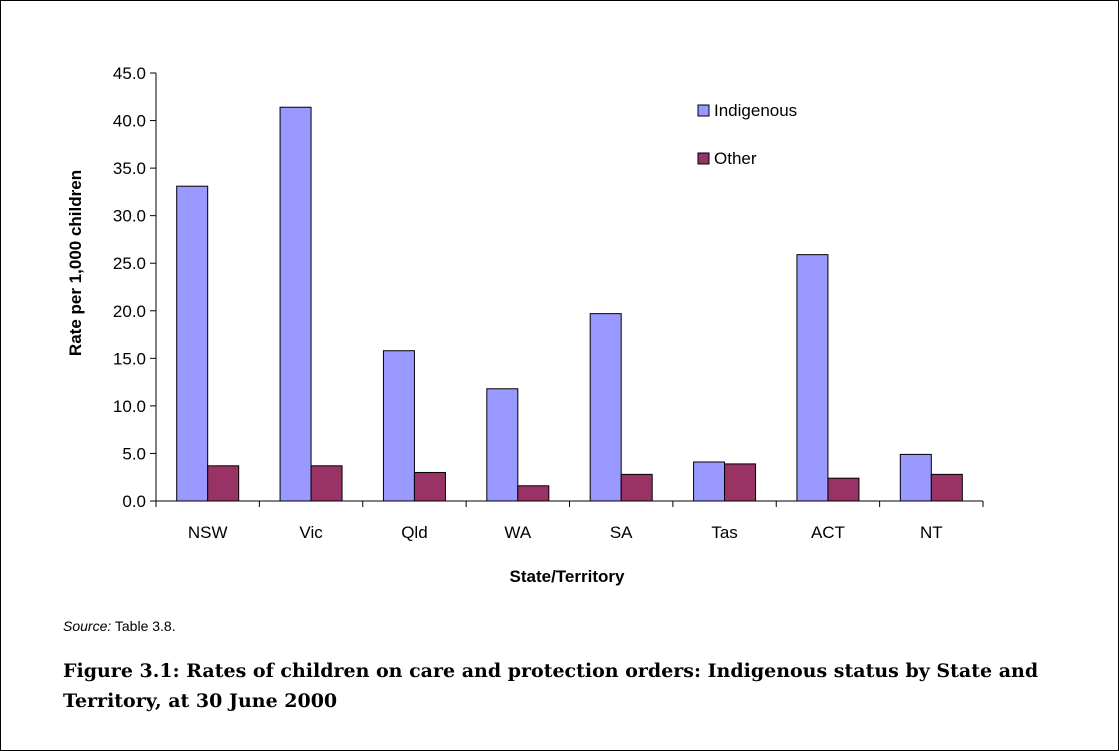  What do you see at coordinates (134, 501) in the screenshot?
I see `y-tick-label: 0.0` at bounding box center [134, 501].